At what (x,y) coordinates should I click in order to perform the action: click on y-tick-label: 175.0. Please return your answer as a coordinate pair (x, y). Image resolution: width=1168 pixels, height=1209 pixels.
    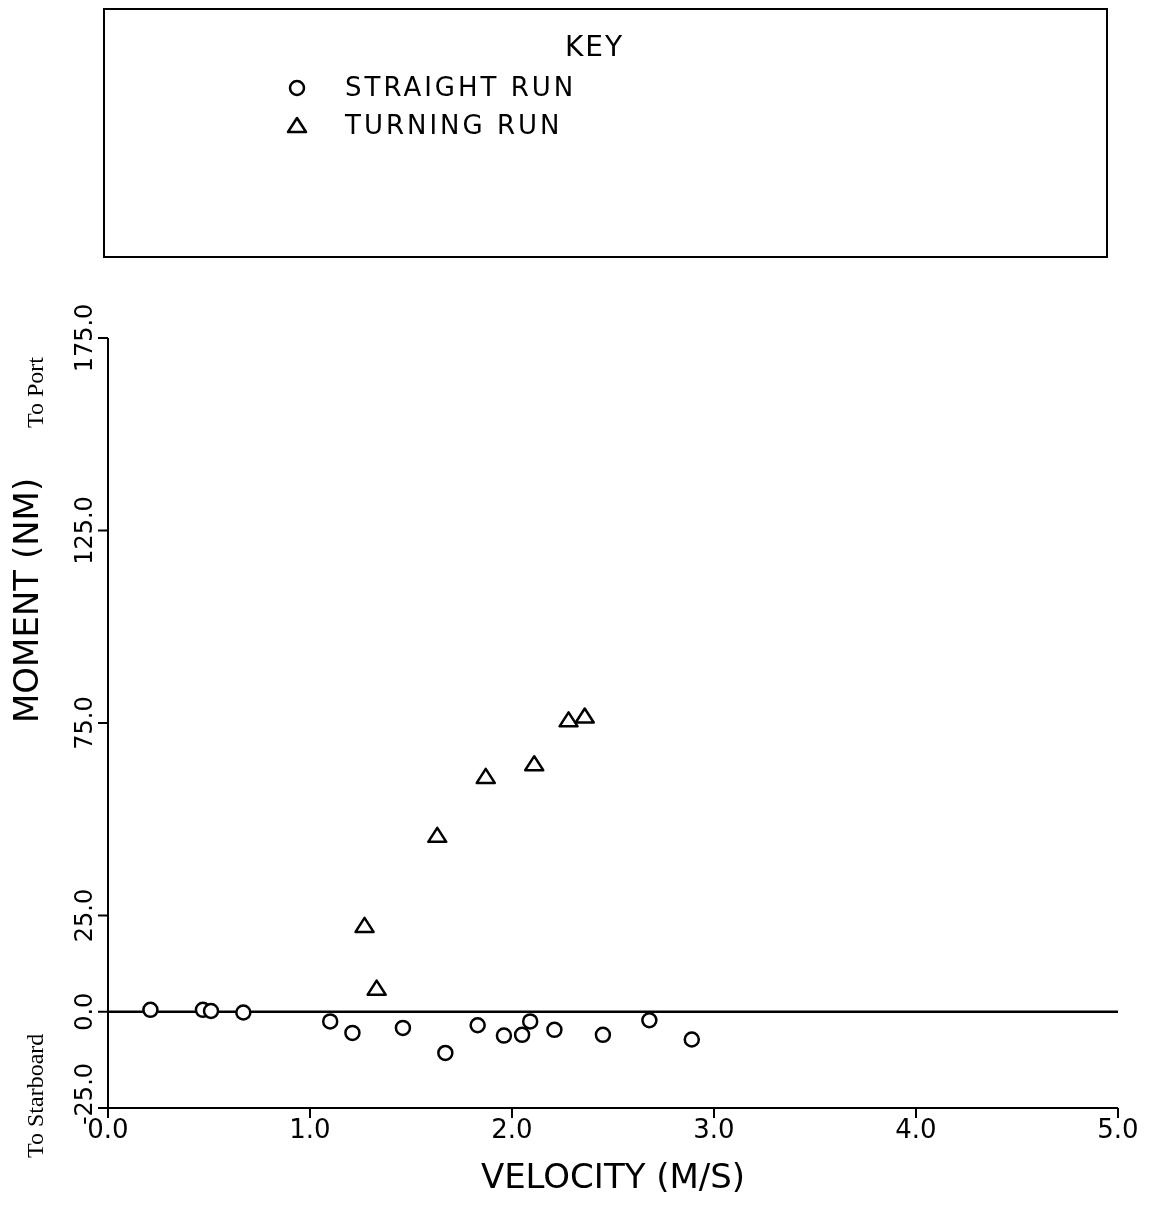
    Looking at the image, I should click on (84, 338).